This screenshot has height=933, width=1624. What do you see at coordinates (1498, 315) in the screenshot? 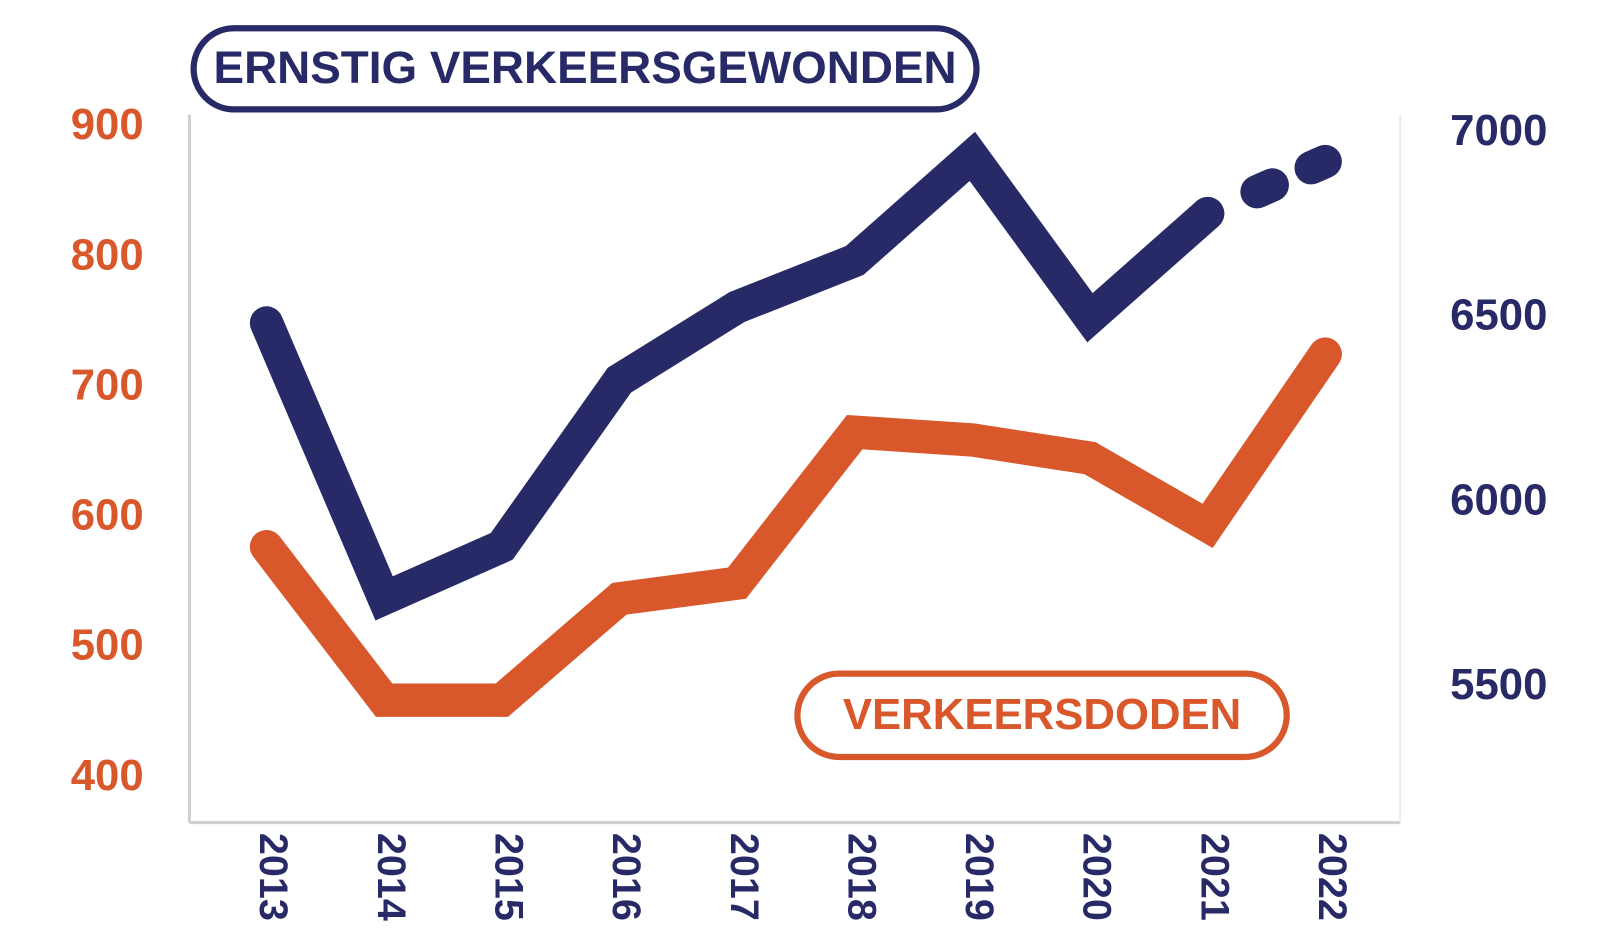
I see `y2-tick-label: 6500` at bounding box center [1498, 315].